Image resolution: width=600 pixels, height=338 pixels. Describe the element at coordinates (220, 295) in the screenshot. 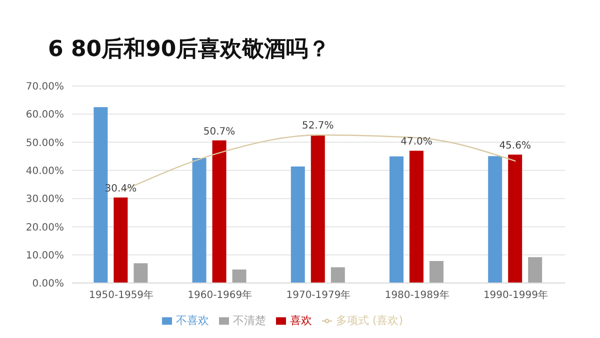

I see `x-tick-label: 1960-1969年` at that location.